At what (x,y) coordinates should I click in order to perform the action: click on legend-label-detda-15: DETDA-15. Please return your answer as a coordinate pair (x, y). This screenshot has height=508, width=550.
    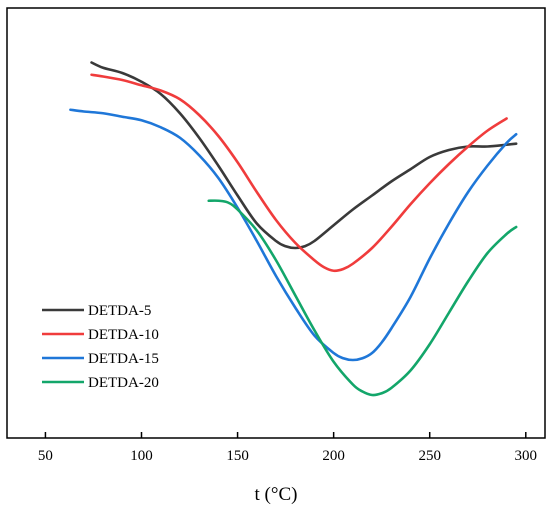
    Looking at the image, I should click on (123, 359).